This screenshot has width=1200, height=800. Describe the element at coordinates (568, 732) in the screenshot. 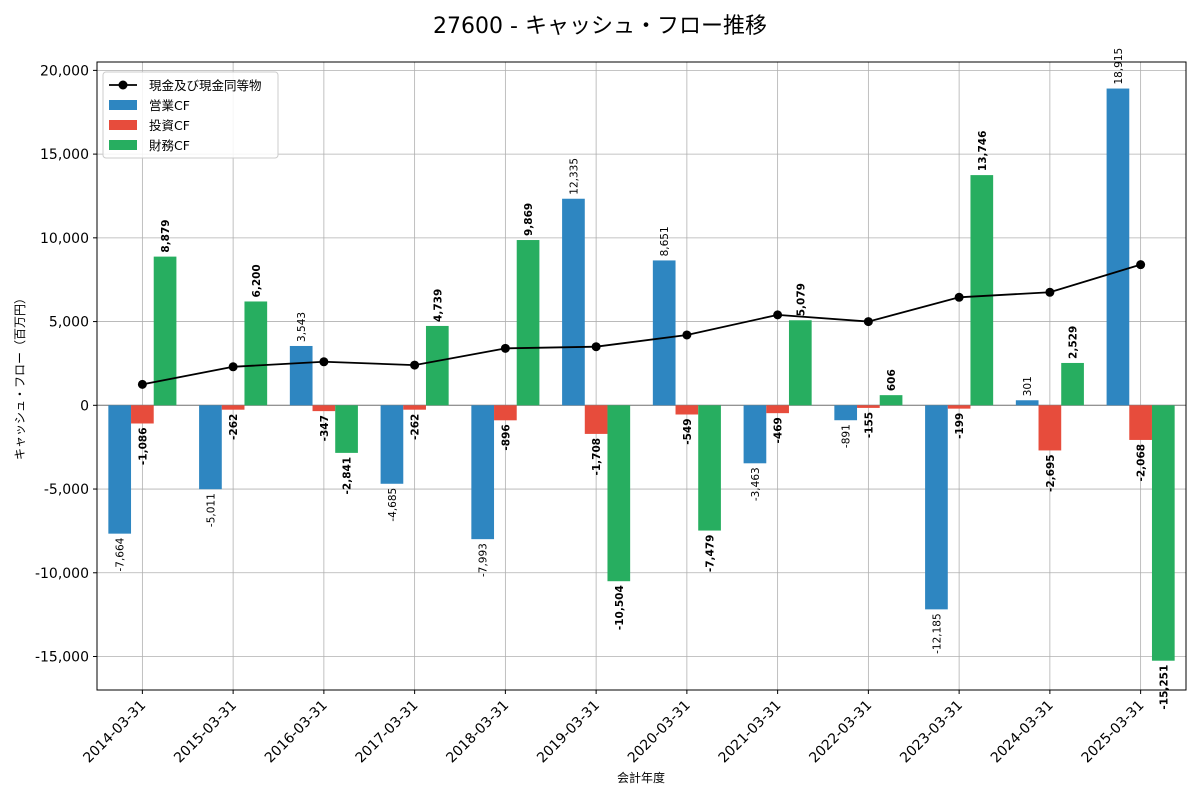

I see `x-tick-label: 2019-03-31` at that location.